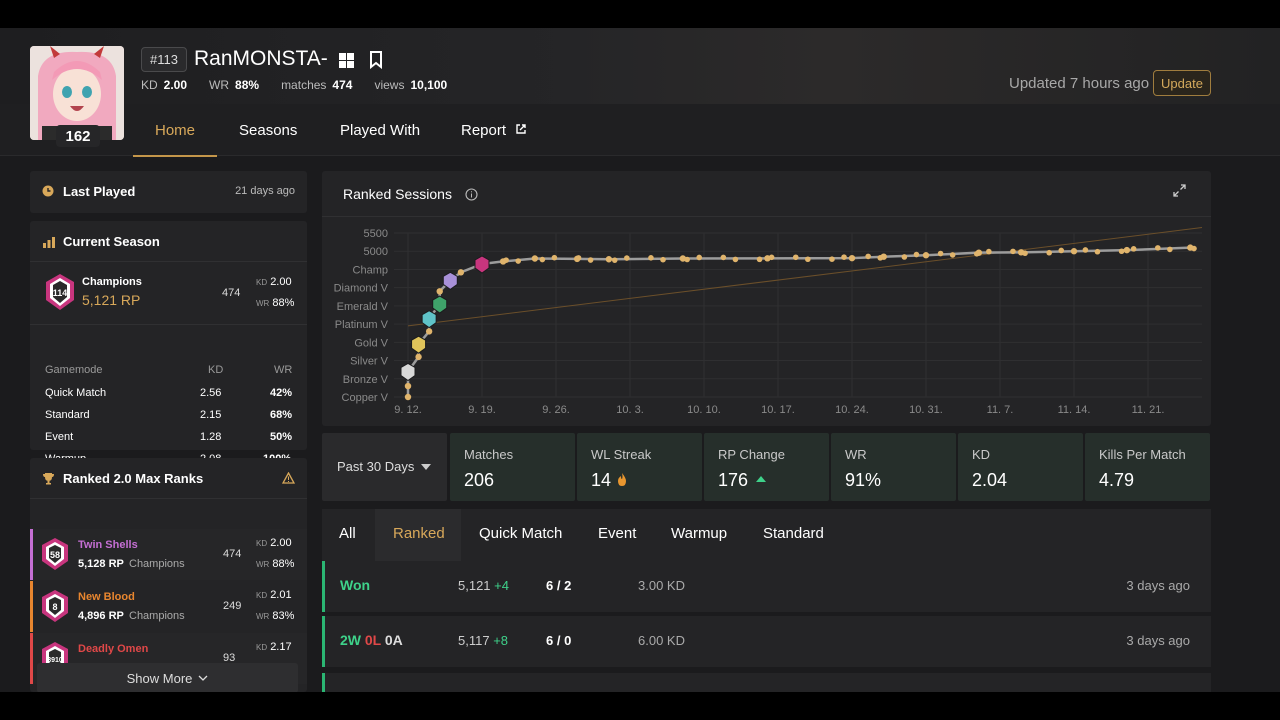  Describe the element at coordinates (479, 480) in the screenshot. I see `summary-stat-value: 206` at that location.